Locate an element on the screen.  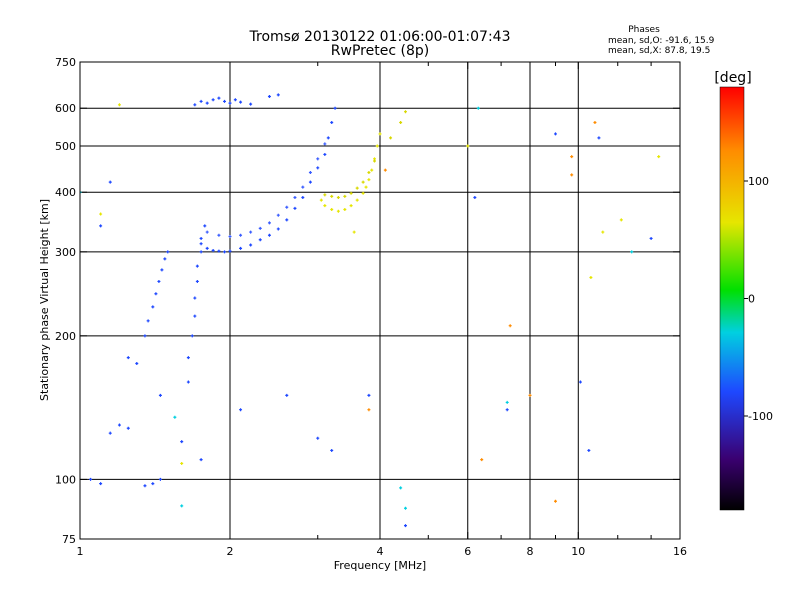
y-tick-label: 200 is located at coordinates (65, 336).